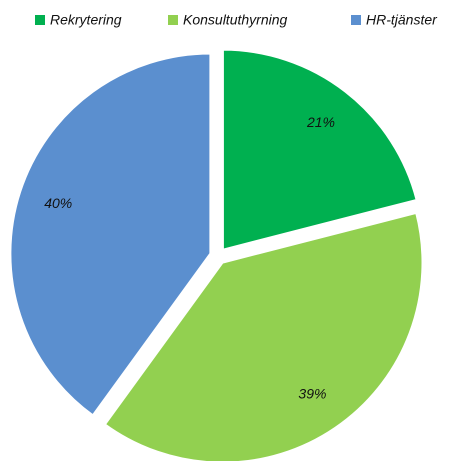 The height and width of the screenshot is (461, 459). I want to click on legend-label: Rekrytering, so click(86, 20).